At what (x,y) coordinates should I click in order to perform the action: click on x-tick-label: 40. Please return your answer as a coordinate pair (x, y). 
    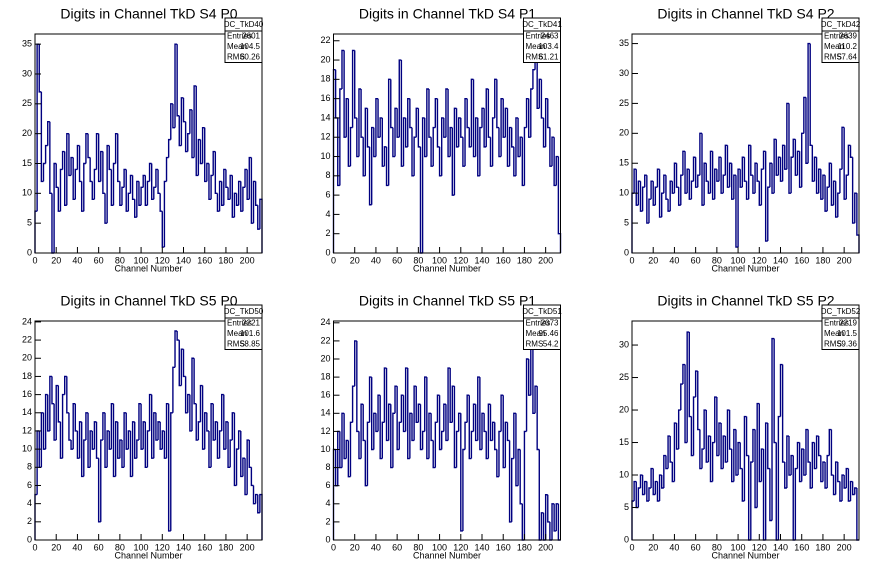
    Looking at the image, I should click on (77, 260).